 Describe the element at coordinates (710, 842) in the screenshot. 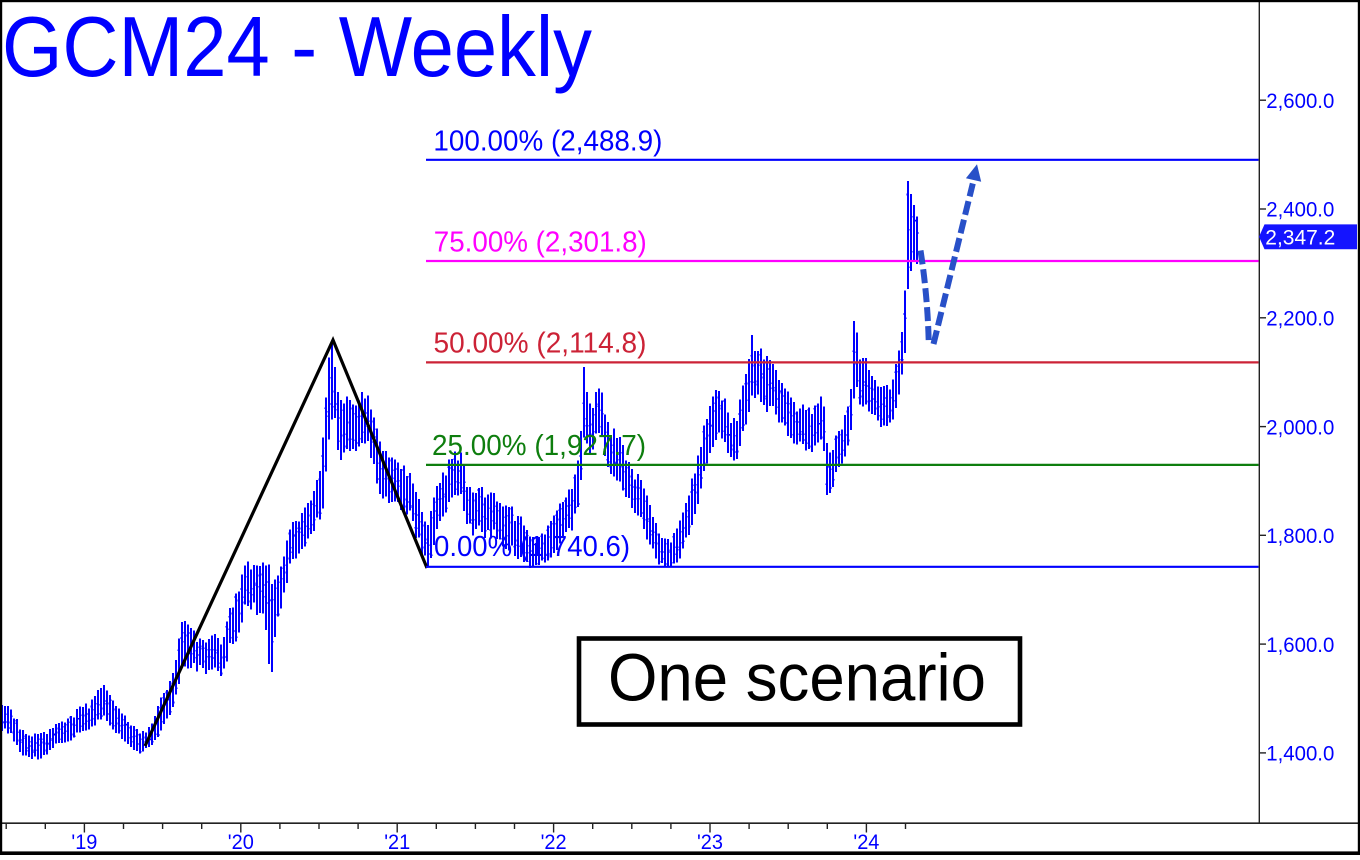

I see `svg-text: '23` at that location.